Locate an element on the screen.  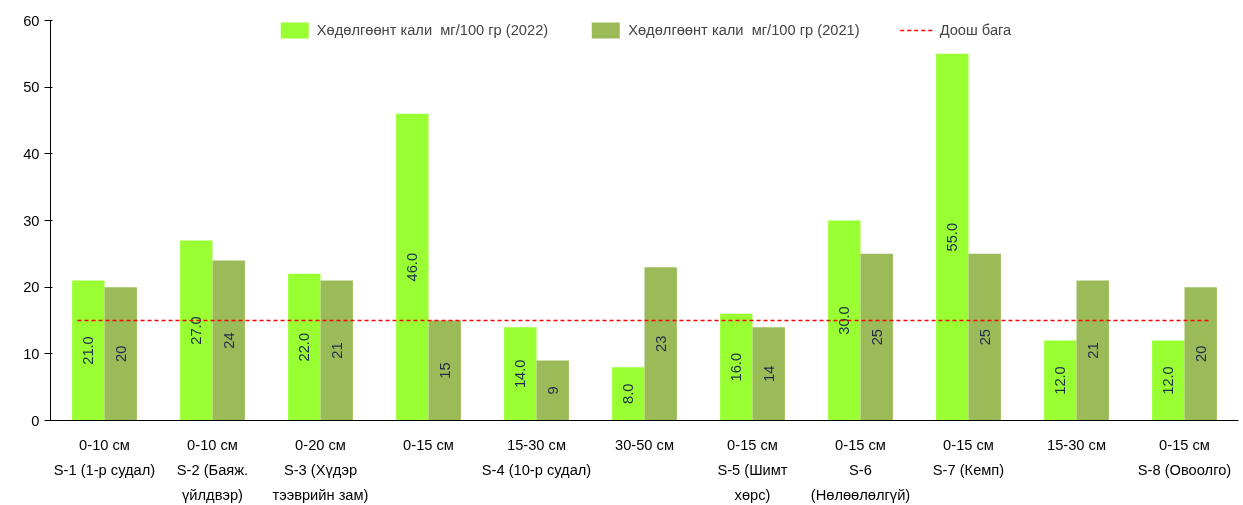
y-tick-label: 60 is located at coordinates (31, 20).